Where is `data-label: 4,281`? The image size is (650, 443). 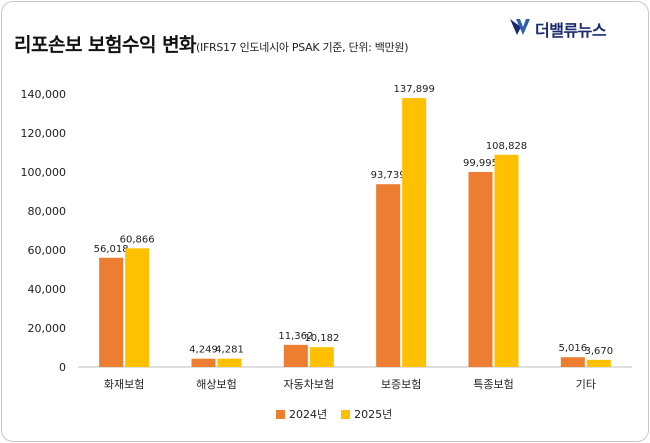 data-label: 4,281 is located at coordinates (229, 350).